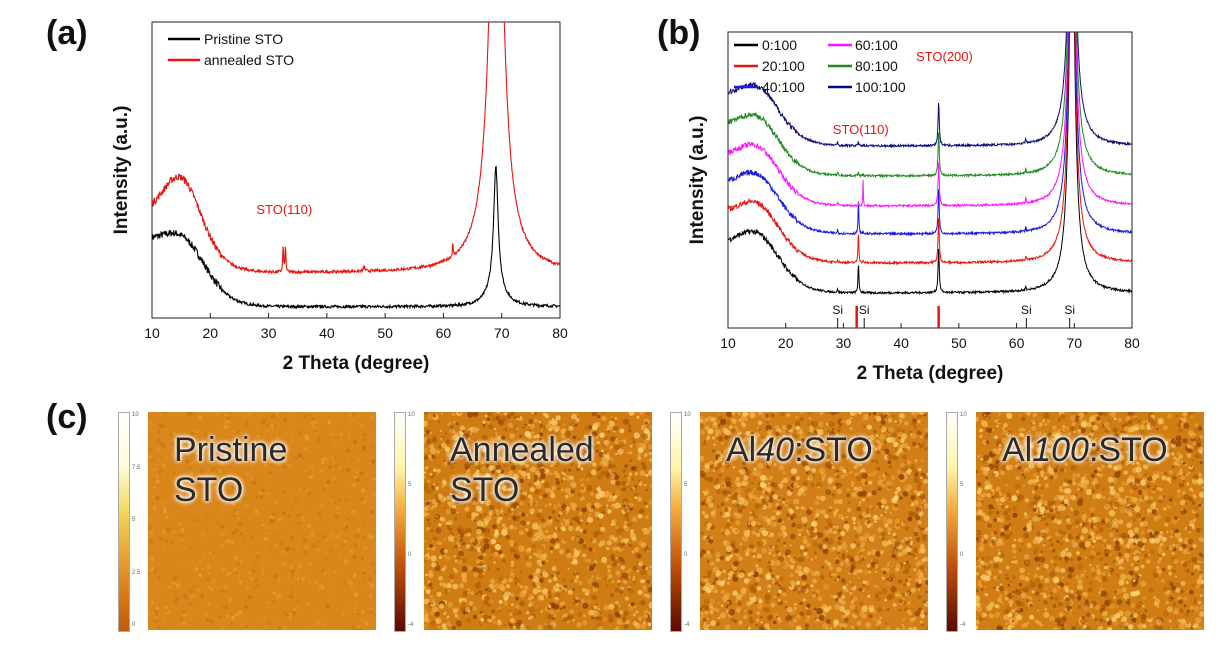 Image resolution: width=1222 pixels, height=654 pixels. Describe the element at coordinates (1060, 450) in the screenshot. I see `sample-label-ratio: 100` at that location.